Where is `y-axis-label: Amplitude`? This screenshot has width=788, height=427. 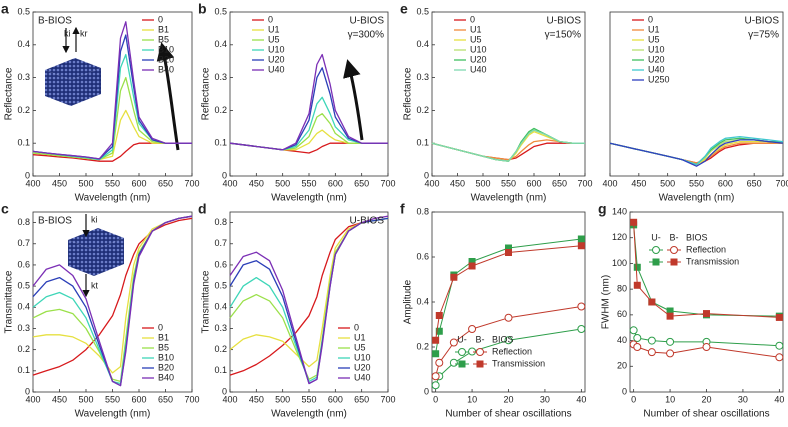
y-axis-label: Amplitude is located at coordinates (408, 301).